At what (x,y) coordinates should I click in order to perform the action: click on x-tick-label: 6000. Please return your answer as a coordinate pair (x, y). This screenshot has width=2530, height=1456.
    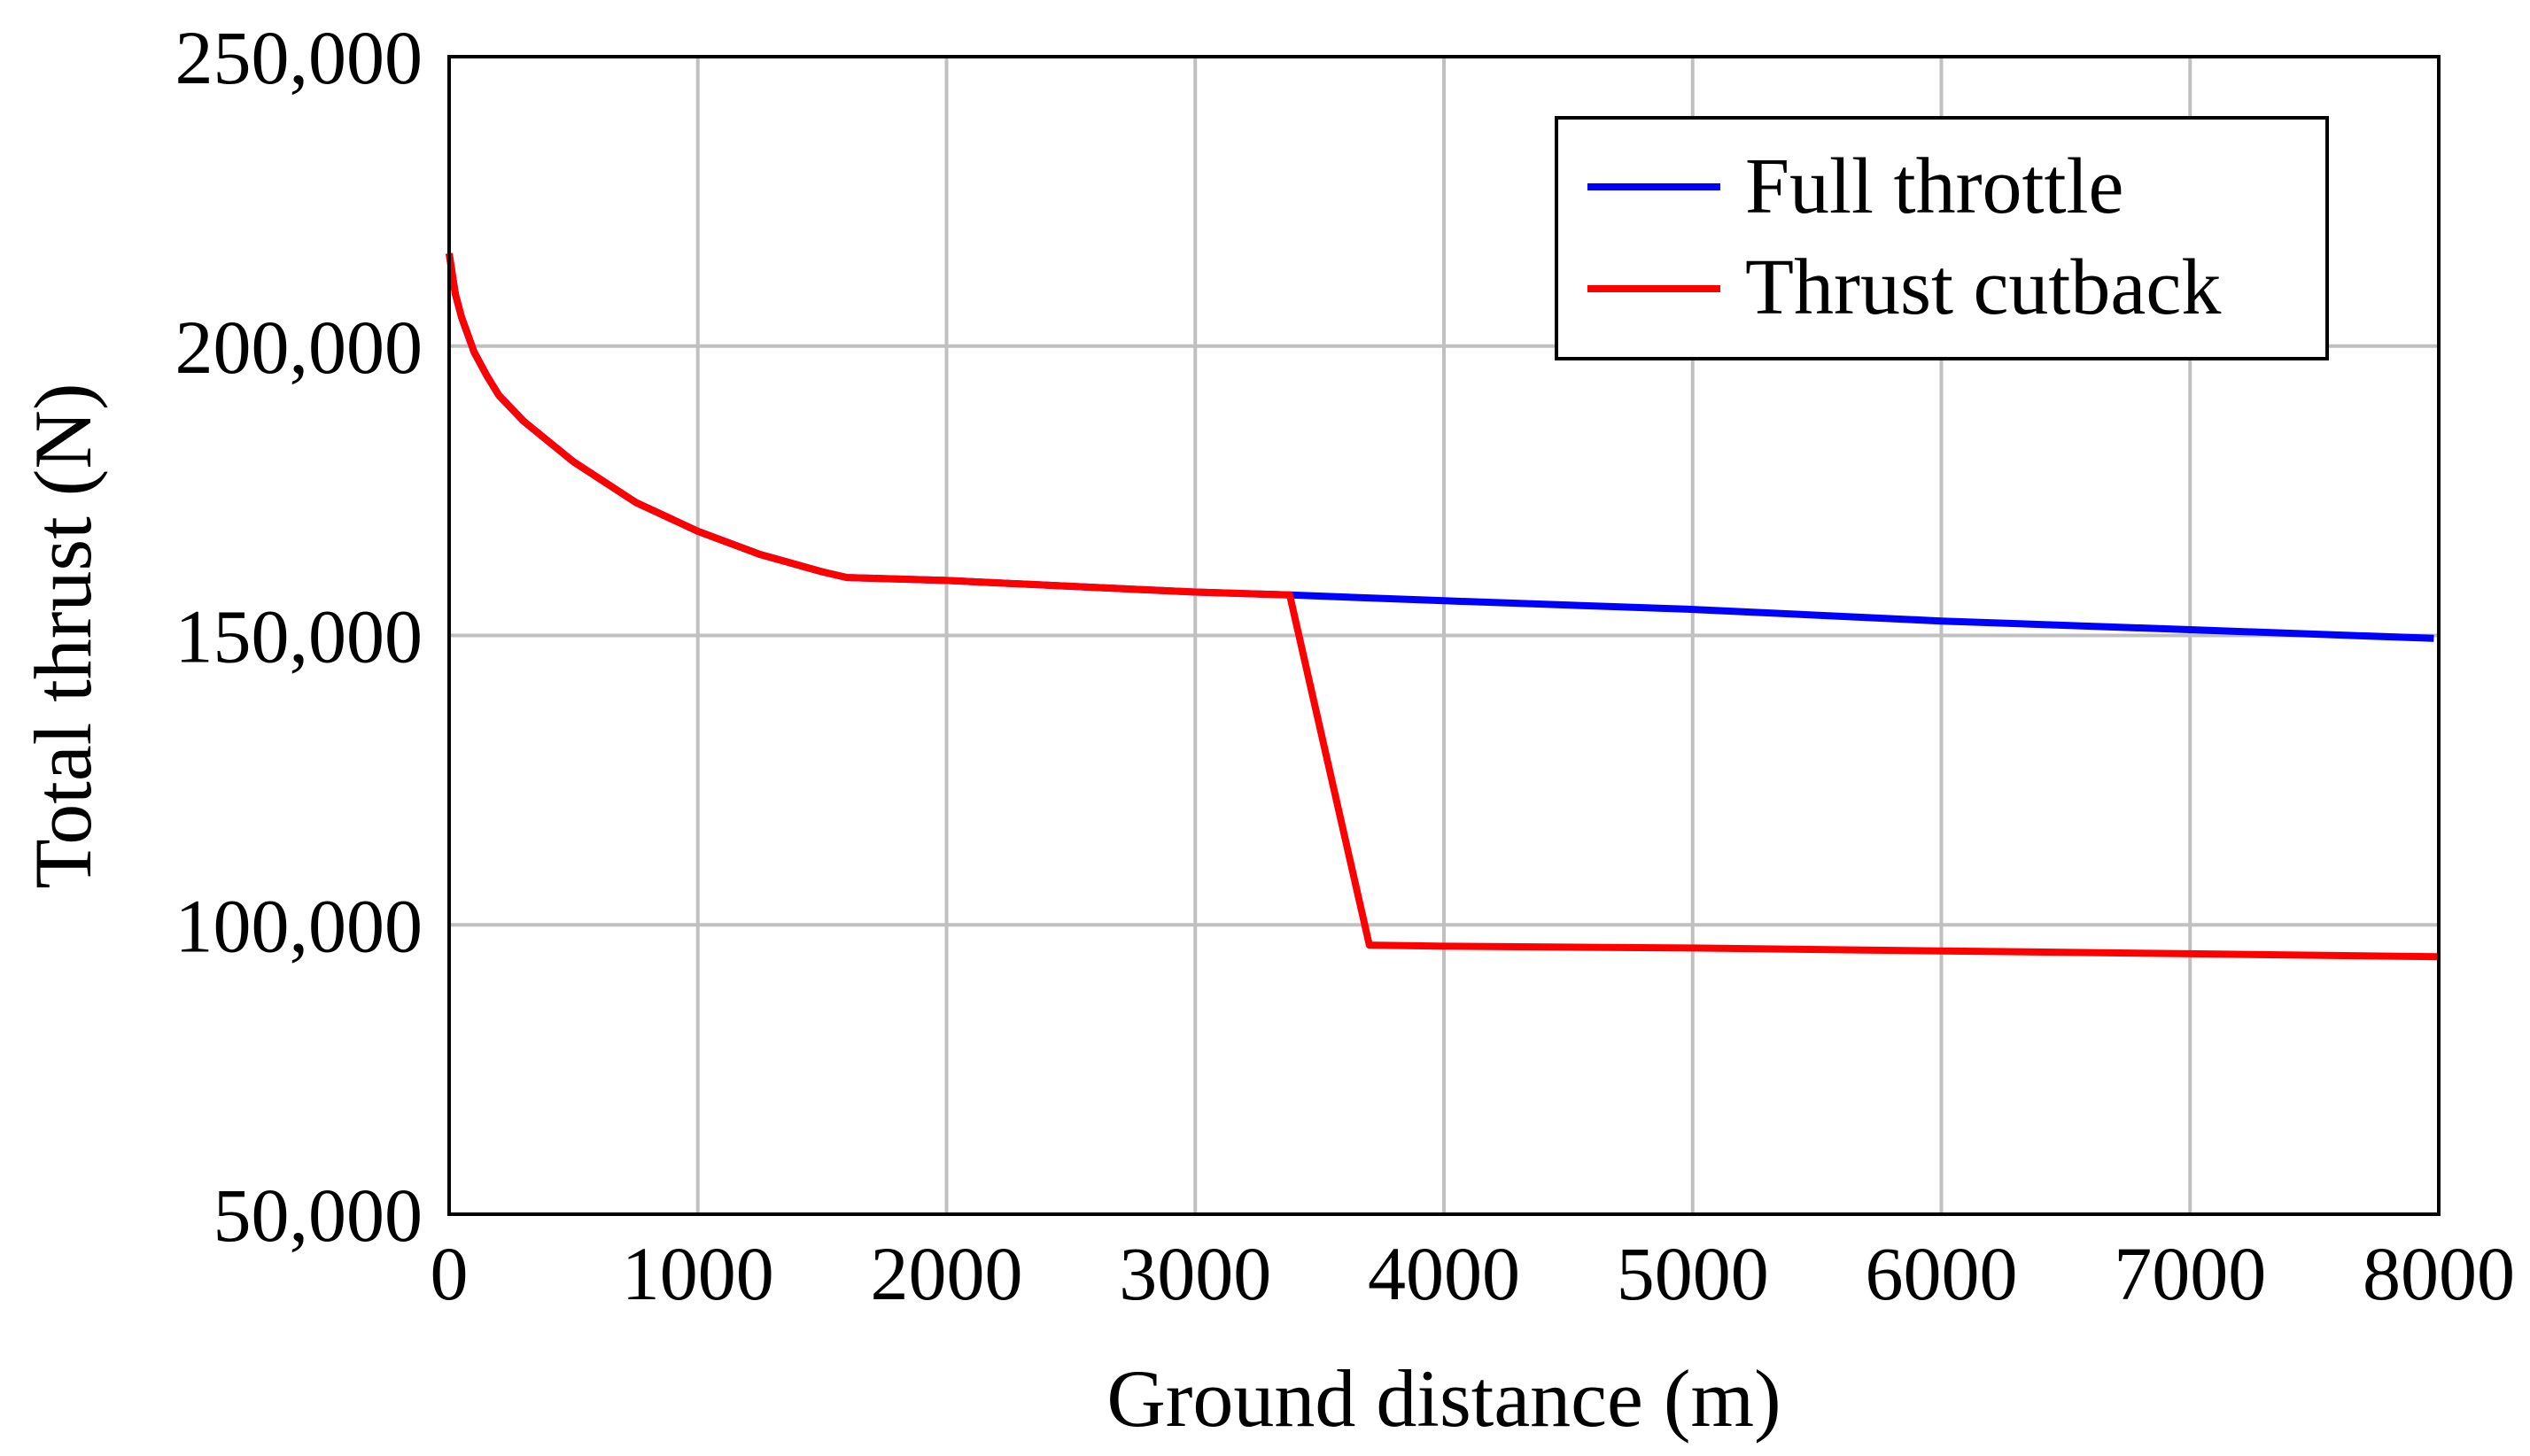
    Looking at the image, I should click on (1942, 1273).